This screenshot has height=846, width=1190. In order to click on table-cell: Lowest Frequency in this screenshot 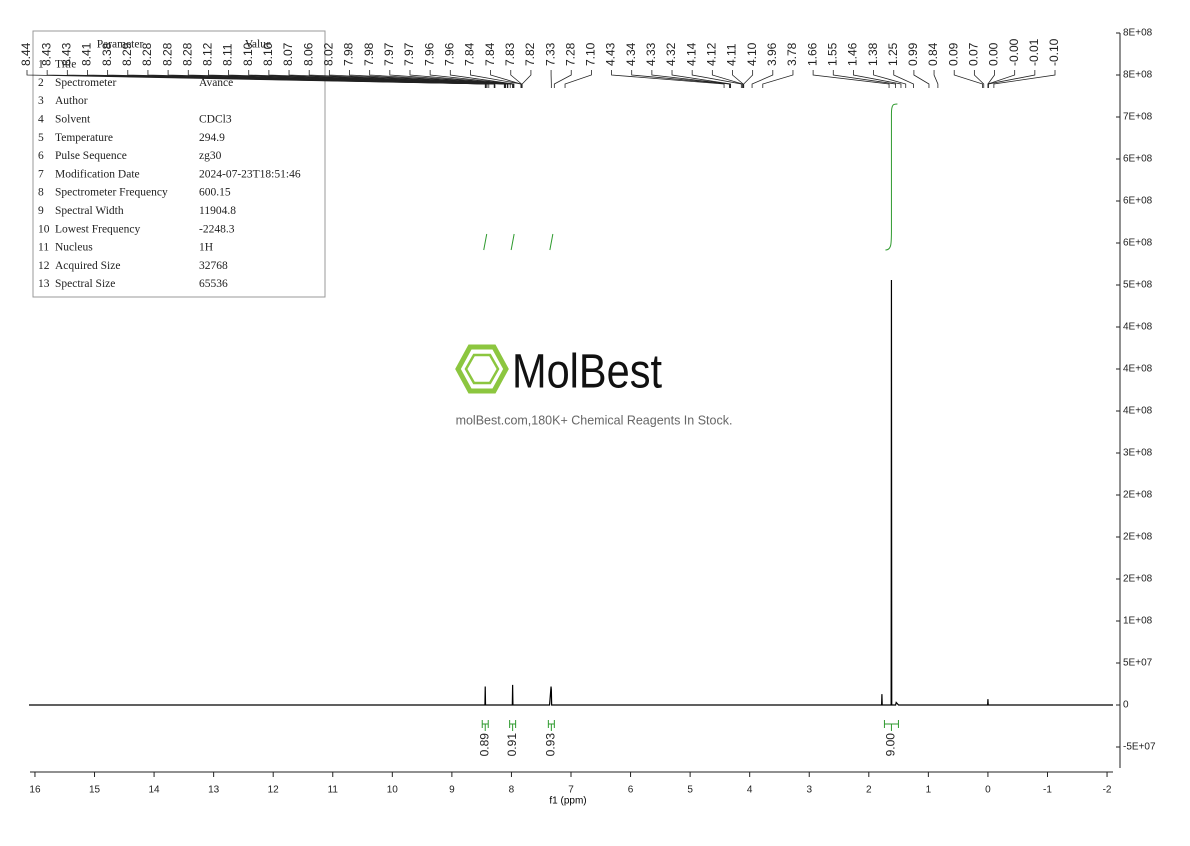, I will do `click(98, 229)`.